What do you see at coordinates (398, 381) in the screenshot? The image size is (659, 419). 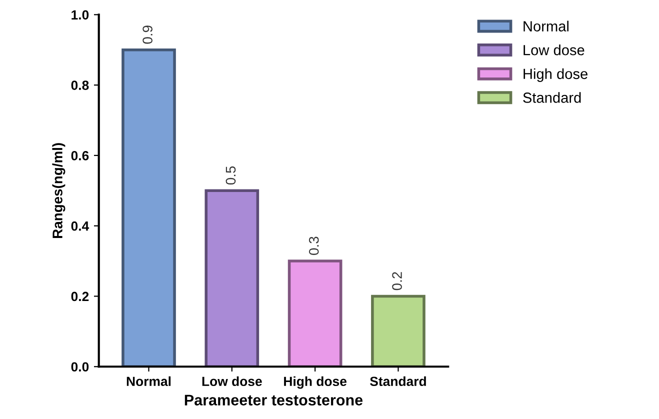 I see `x-tick-label: Standard` at bounding box center [398, 381].